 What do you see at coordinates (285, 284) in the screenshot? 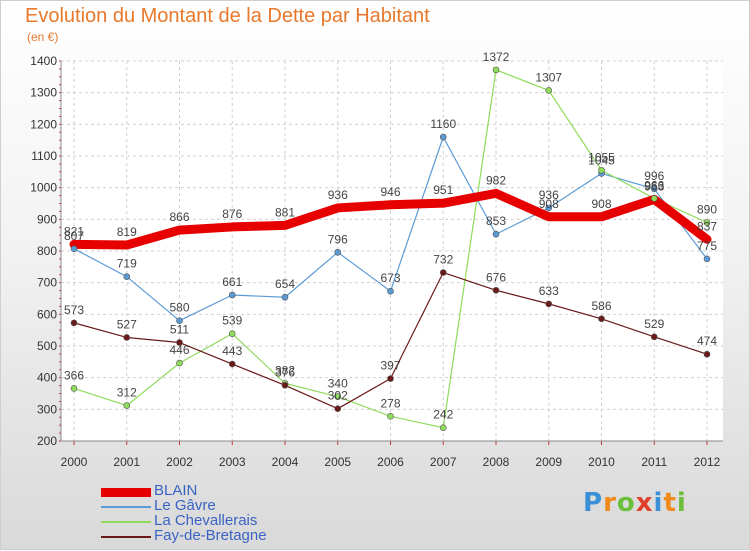
I see `data-label: 654` at bounding box center [285, 284].